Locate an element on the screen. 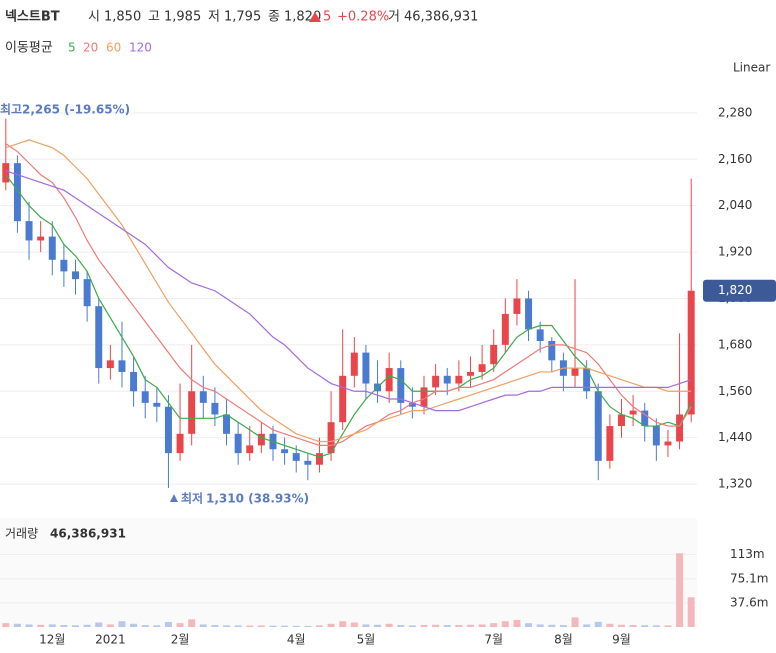 The height and width of the screenshot is (653, 776). y-tick-label: 113m is located at coordinates (747, 554).